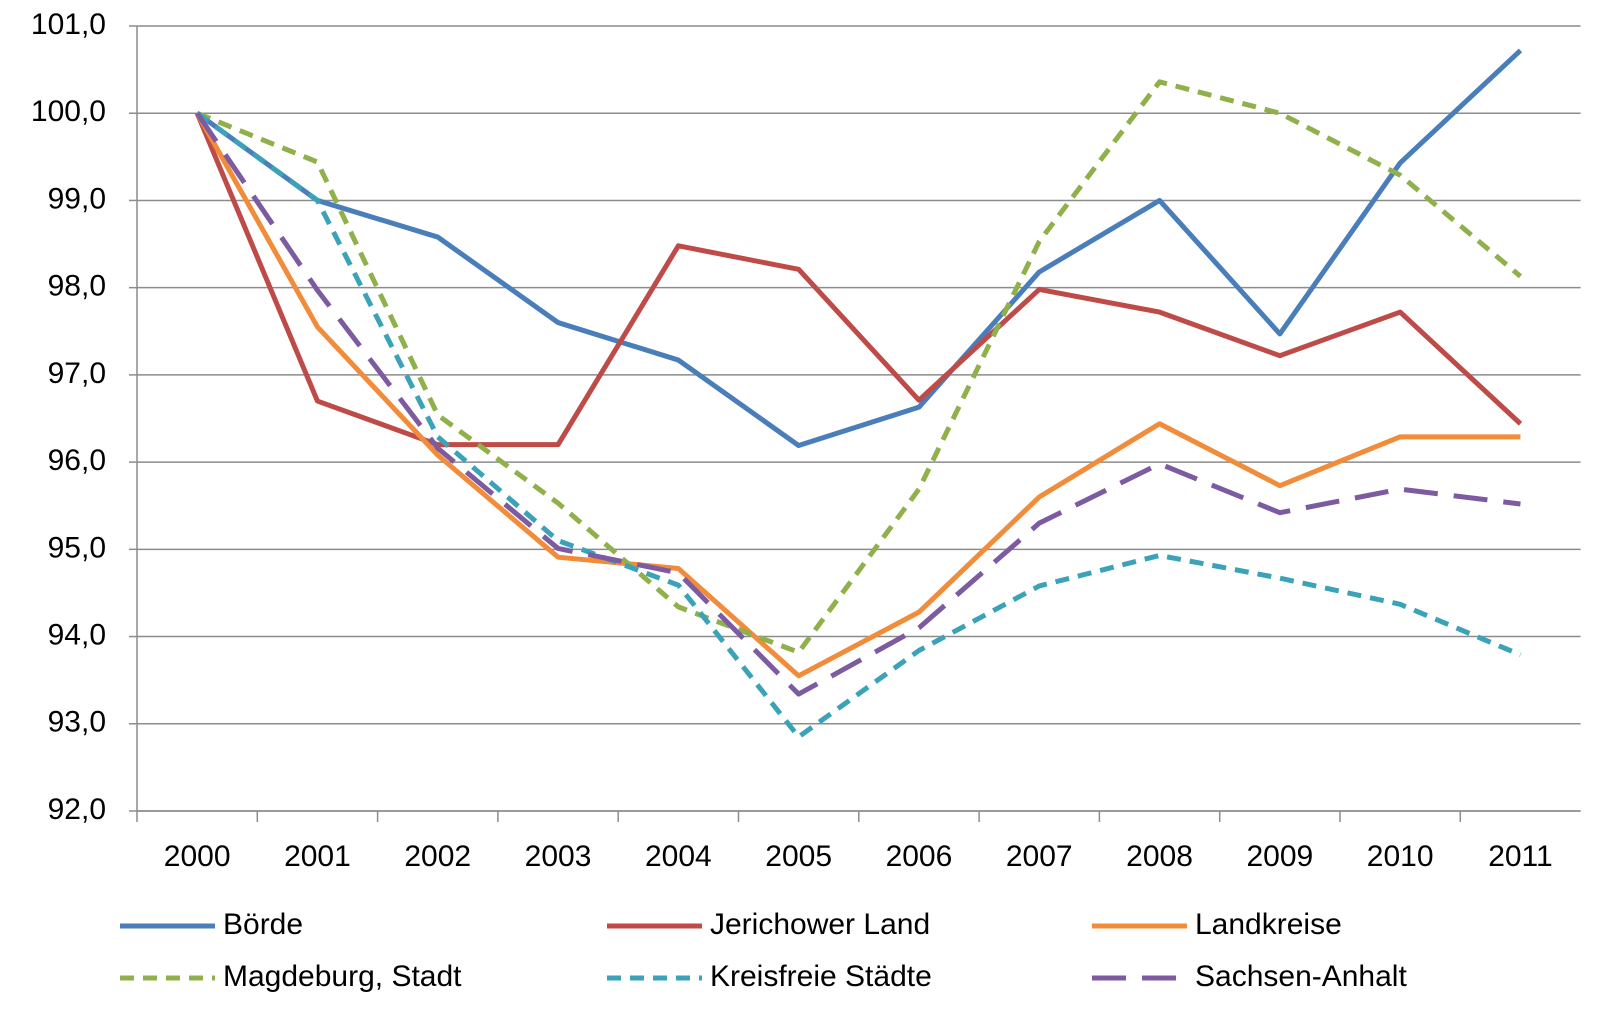  Describe the element at coordinates (77, 547) in the screenshot. I see `y-tick-label: 95,0` at that location.